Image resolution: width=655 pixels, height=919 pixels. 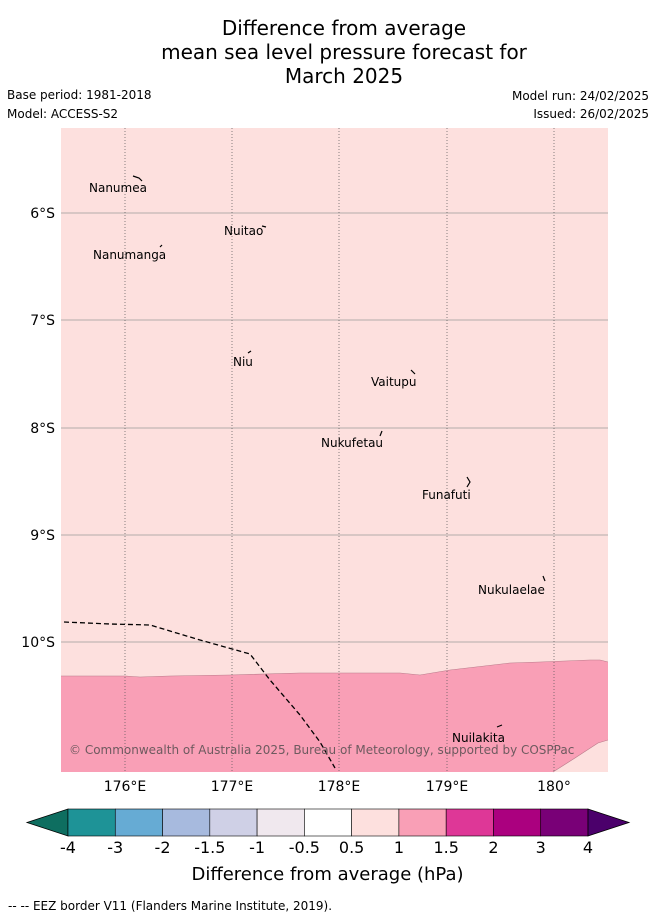 What do you see at coordinates (243, 362) in the screenshot?
I see `place-label-niu: Niu` at bounding box center [243, 362].